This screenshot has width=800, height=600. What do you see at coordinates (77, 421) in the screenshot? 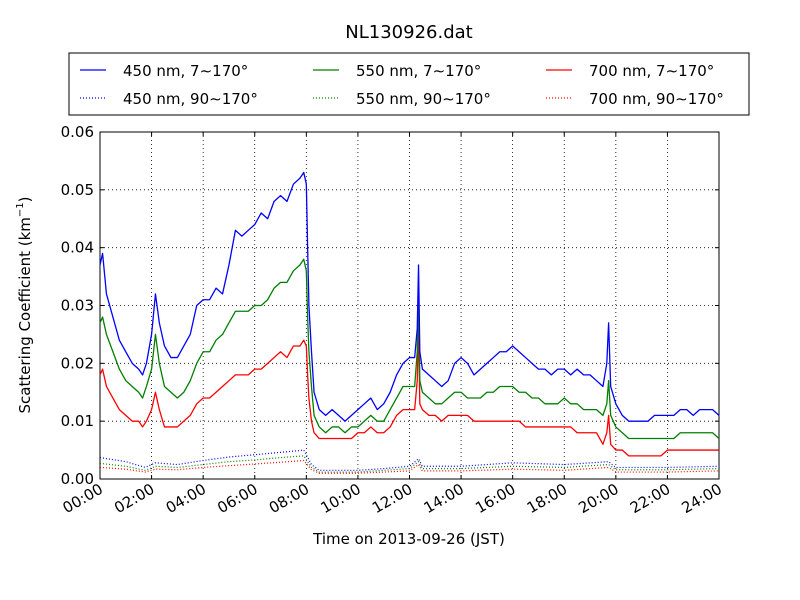
I see `y-tick-label: 0.01` at bounding box center [77, 421].